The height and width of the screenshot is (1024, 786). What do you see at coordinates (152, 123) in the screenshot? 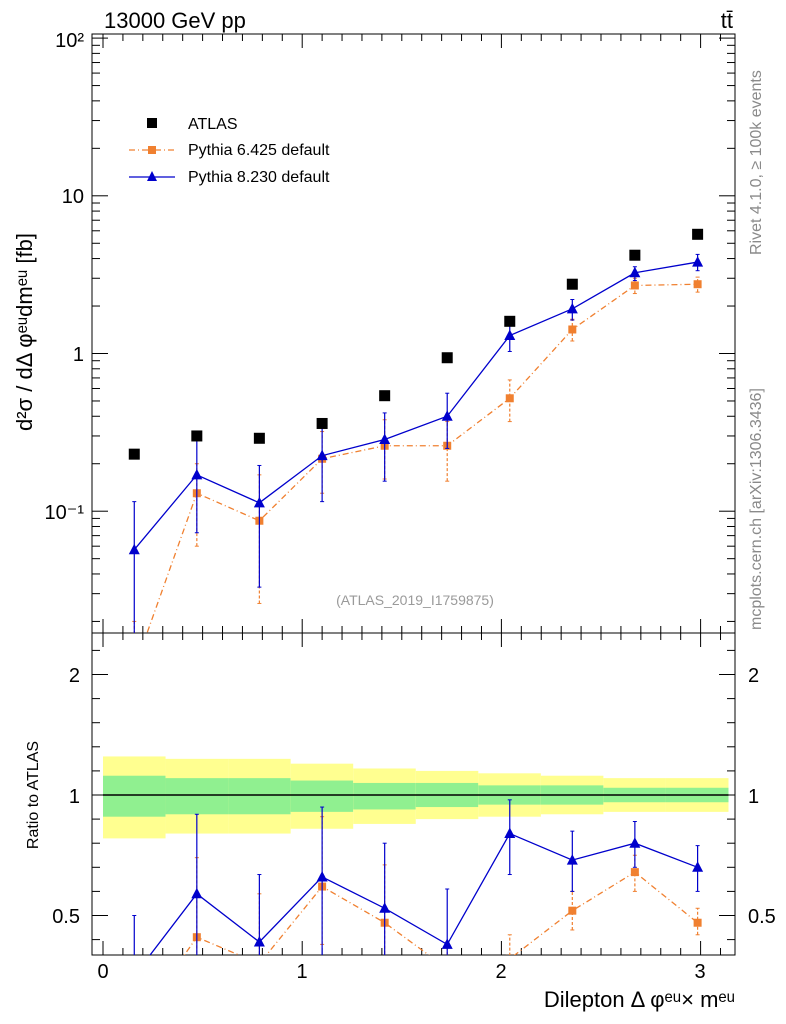
I see `legend-atlas-marker` at bounding box center [152, 123].